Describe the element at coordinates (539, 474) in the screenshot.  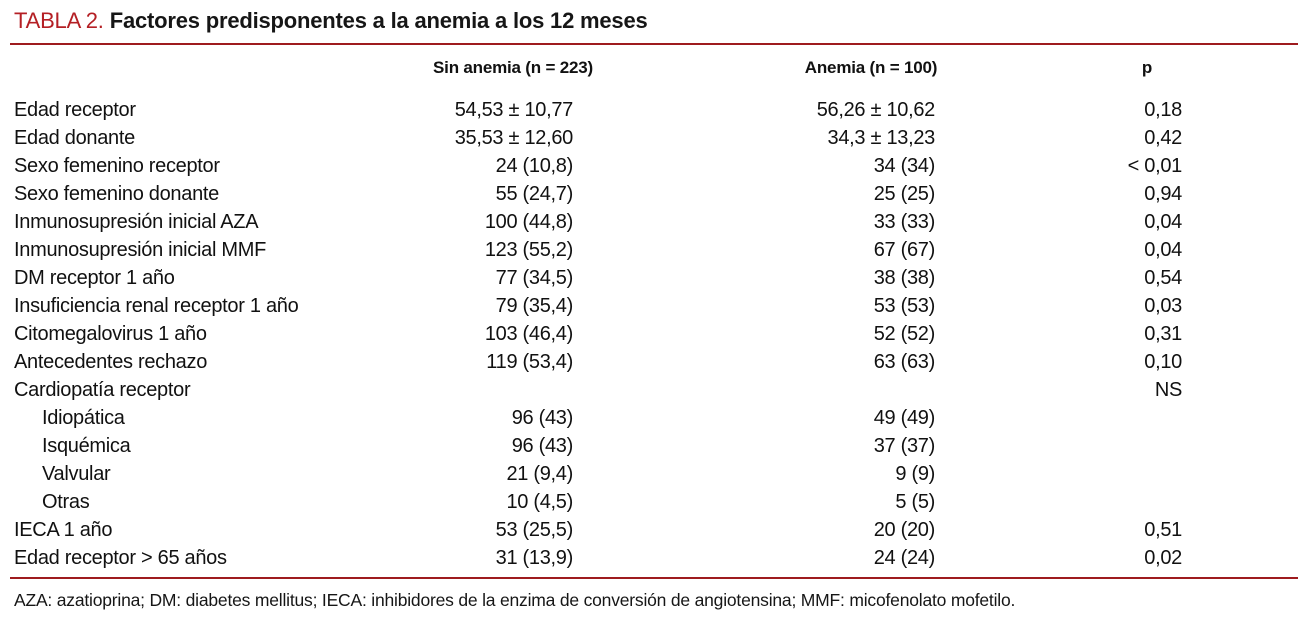
I see `cell-sin-anemia: 21 (9,4)` at that location.